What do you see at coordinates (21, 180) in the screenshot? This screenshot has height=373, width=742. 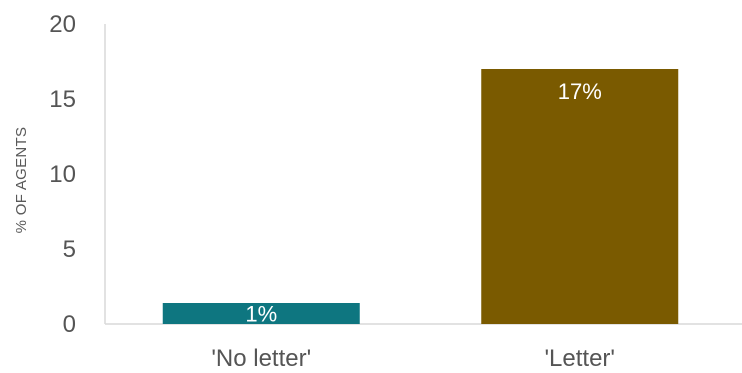 I see `y-axis-title: % OF AGENTS` at bounding box center [21, 180].